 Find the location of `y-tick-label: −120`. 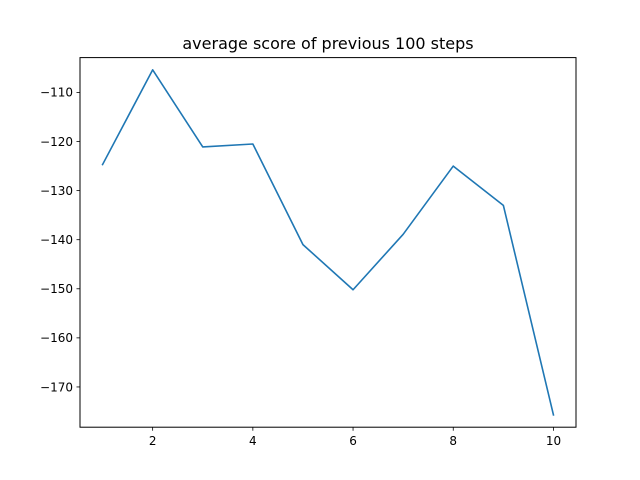

y-tick-label: −120 is located at coordinates (56, 142).